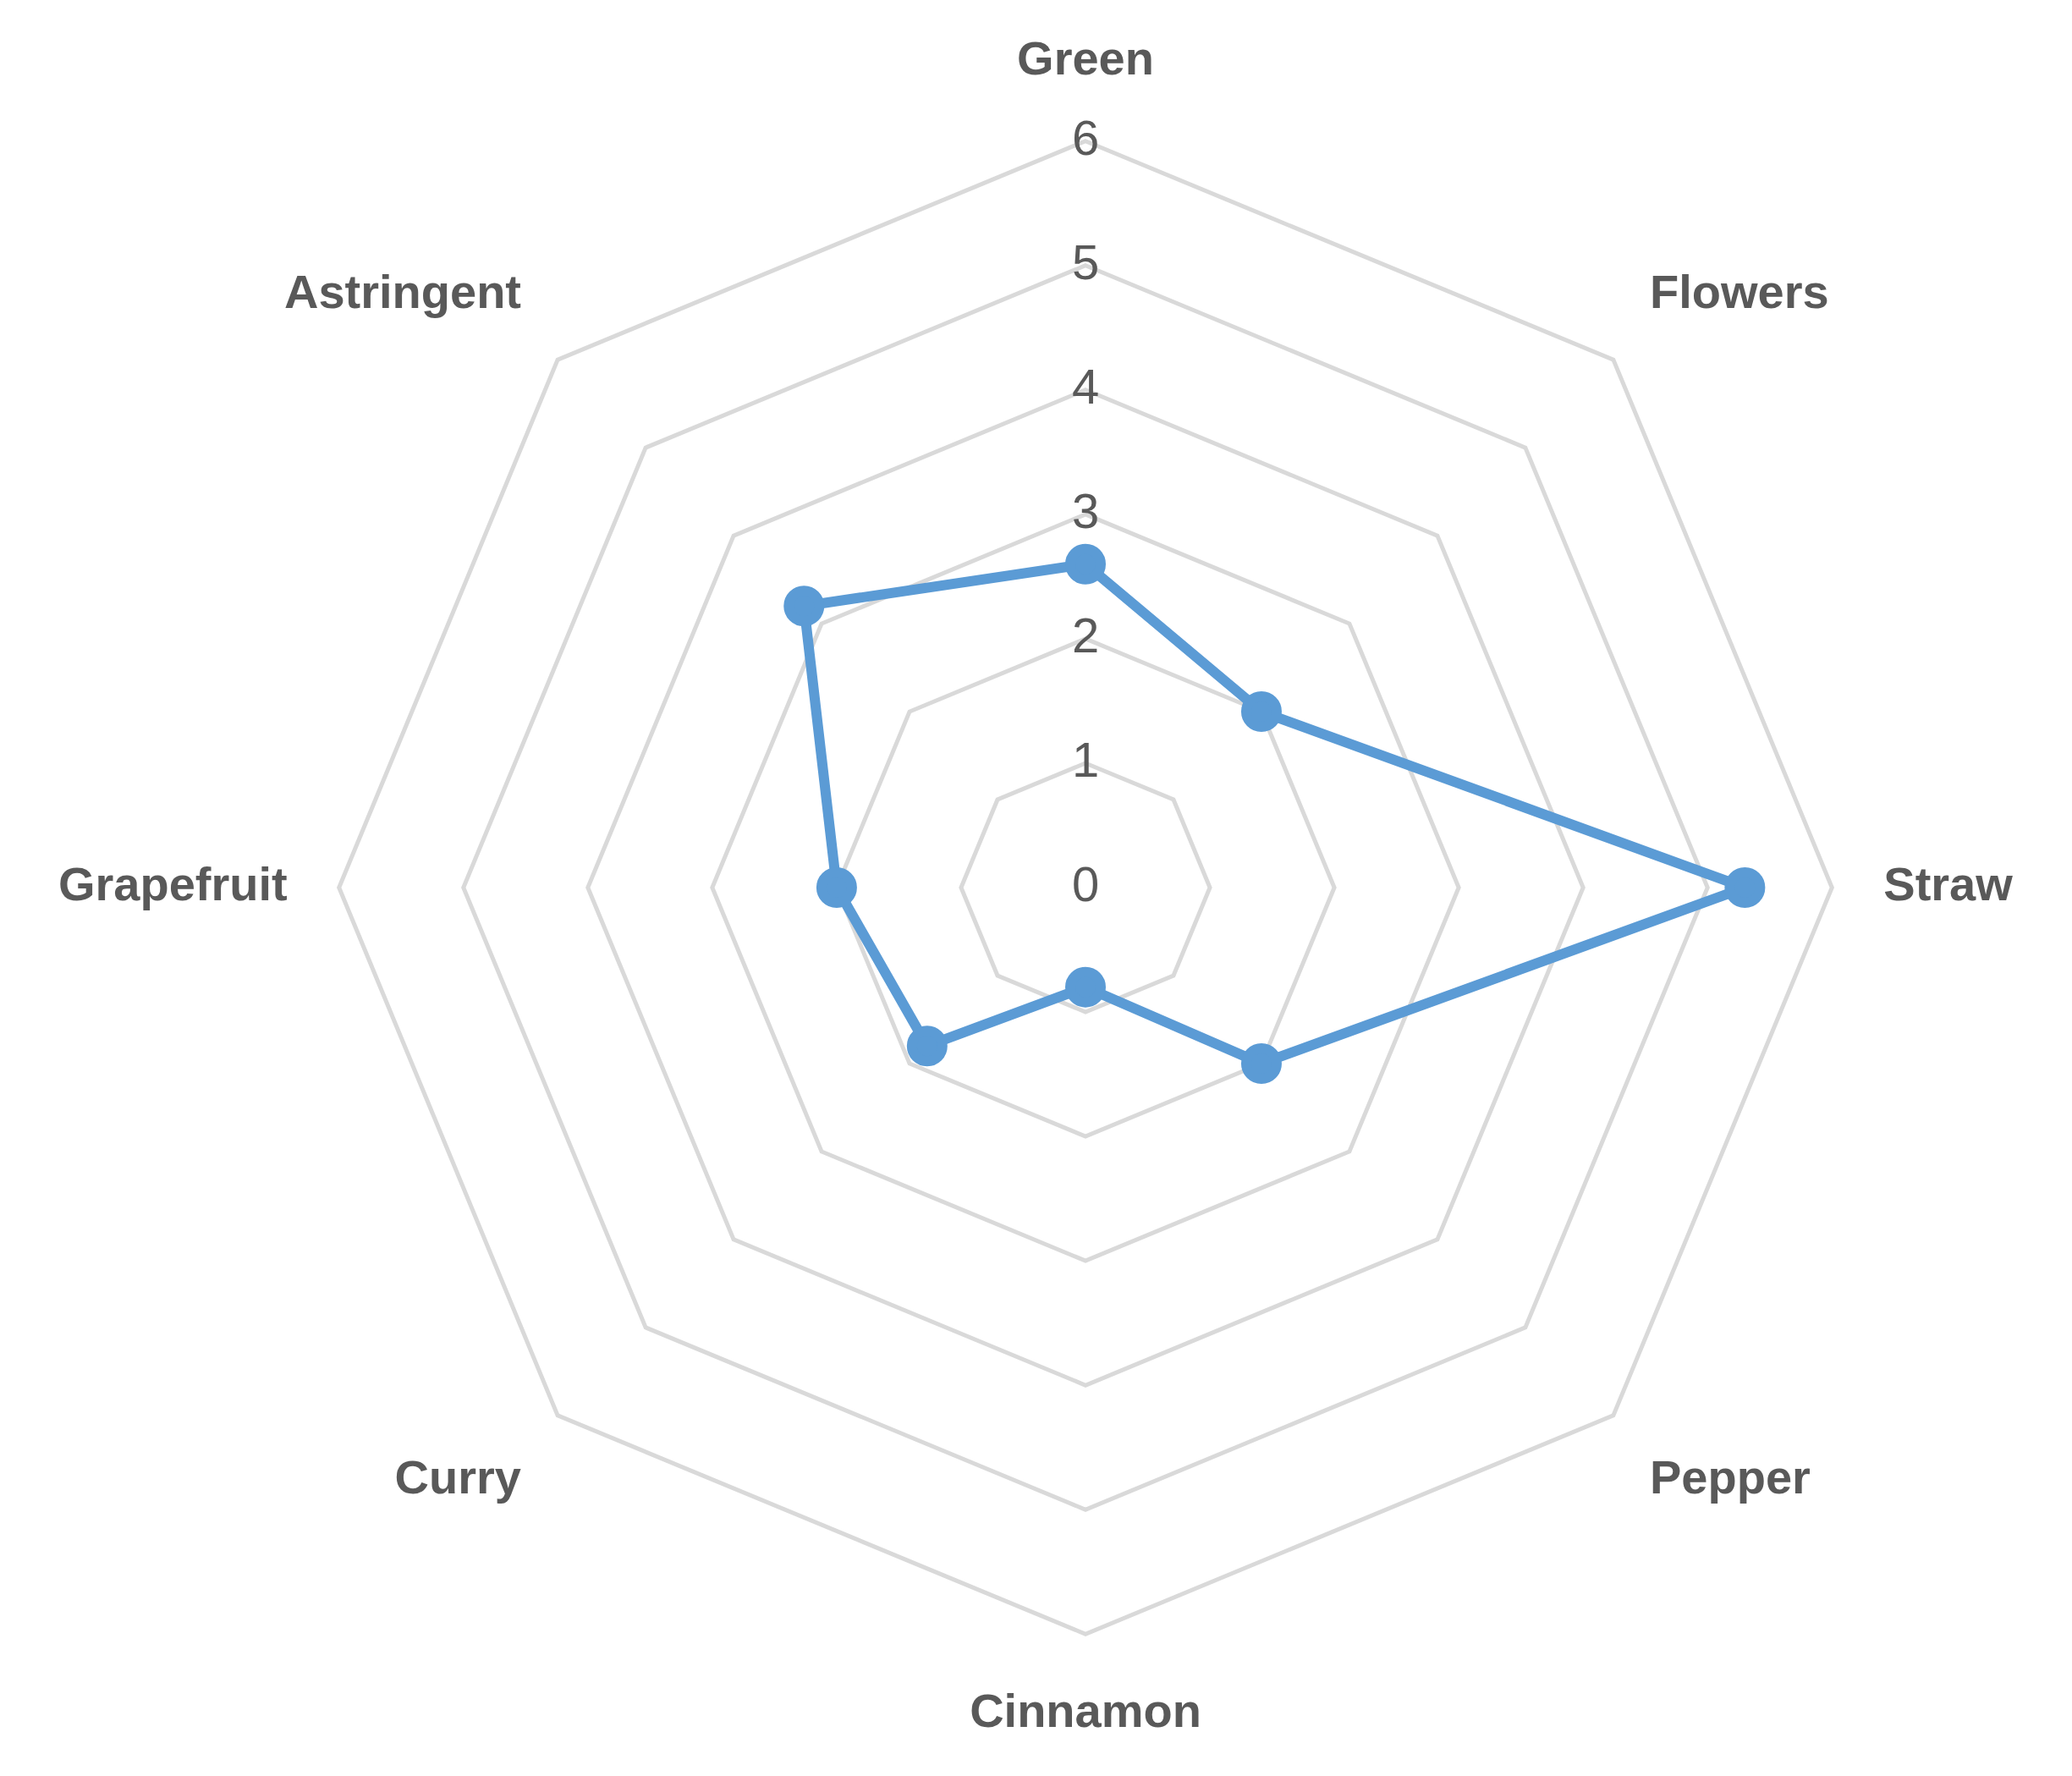  I want to click on spoke-label: Straw, so click(1948, 884).